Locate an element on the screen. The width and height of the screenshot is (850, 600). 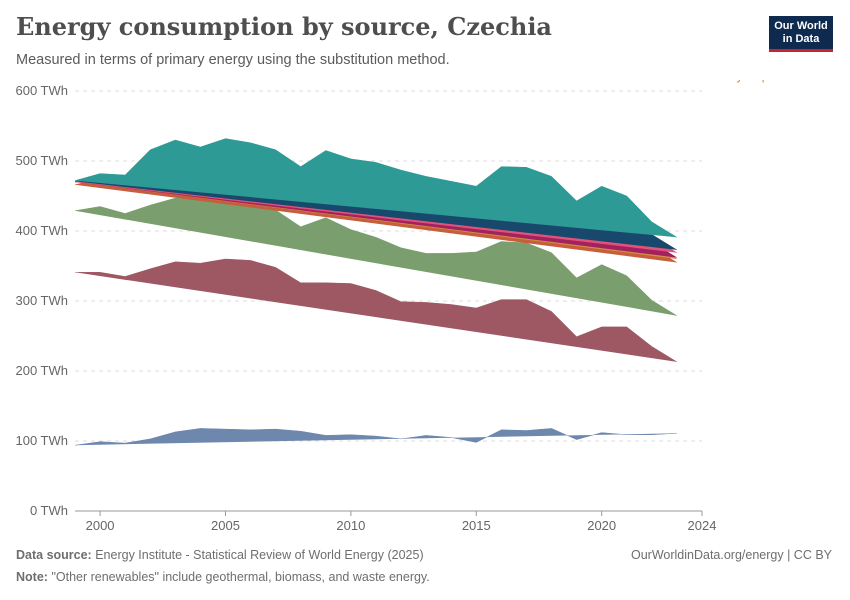
area-other-renewables is located at coordinates (376, 188).